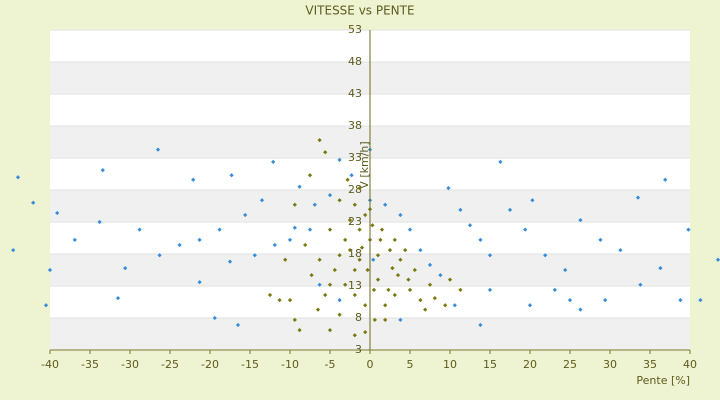 The height and width of the screenshot is (400, 720). Describe the element at coordinates (358, 349) in the screenshot. I see `y-tick-label: 3` at that location.